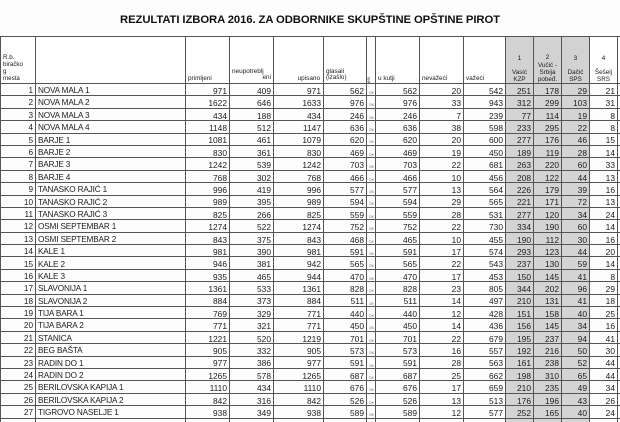 This screenshot has height=422, width=620. I want to click on row-station-name: KALE 3, so click(110, 275).